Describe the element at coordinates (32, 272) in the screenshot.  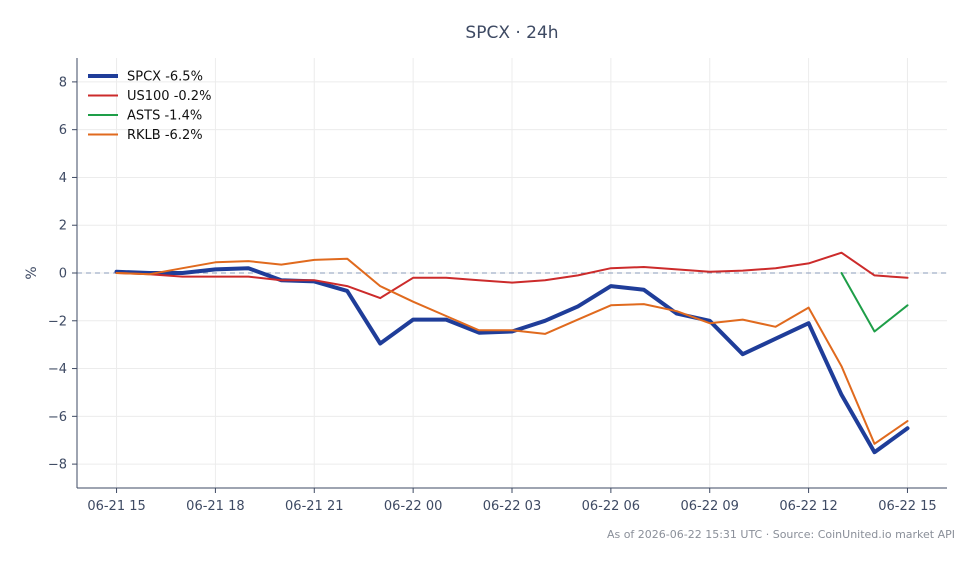
I see `y-axis-label: %` at that location.